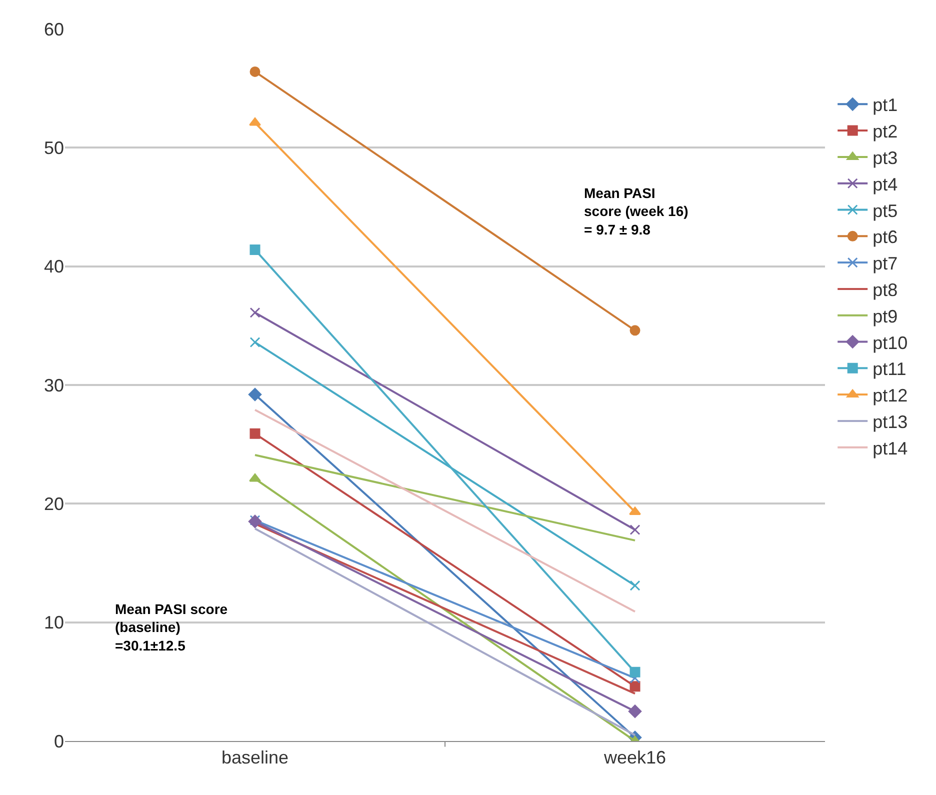  I want to click on legend-label: pt10, so click(890, 342).